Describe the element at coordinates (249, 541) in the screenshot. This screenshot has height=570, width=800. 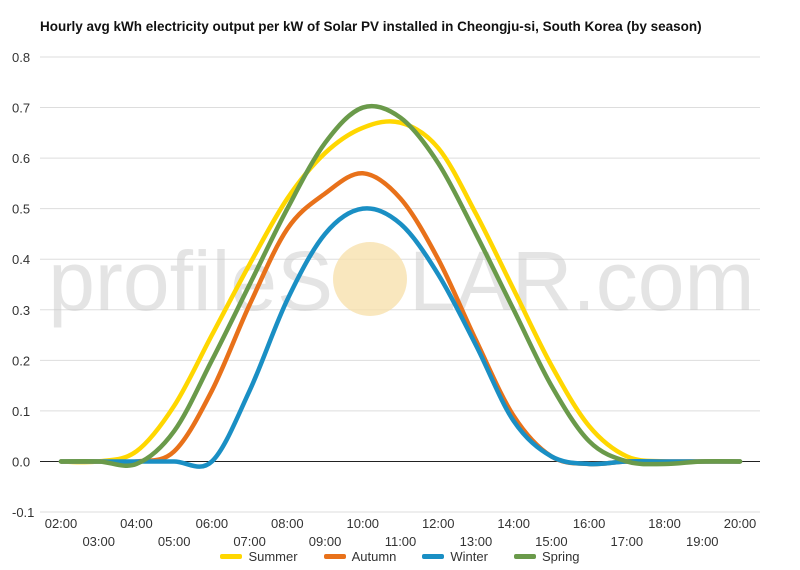
I see `x-tick-label: 07:00` at that location.